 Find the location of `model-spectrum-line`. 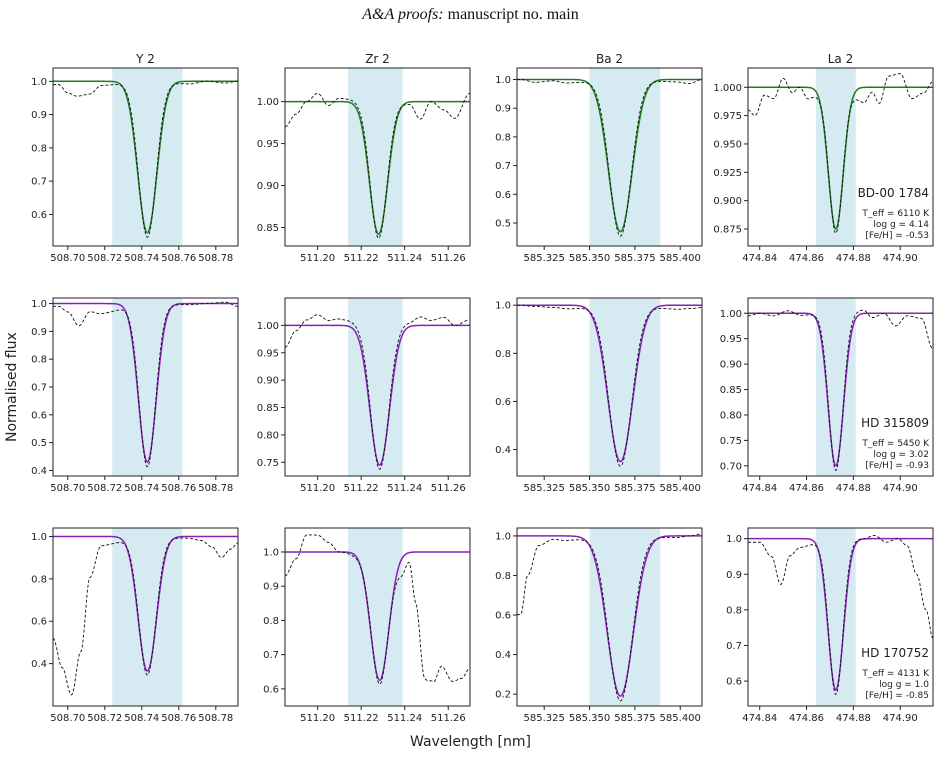

model-spectrum-line is located at coordinates (377, 616).